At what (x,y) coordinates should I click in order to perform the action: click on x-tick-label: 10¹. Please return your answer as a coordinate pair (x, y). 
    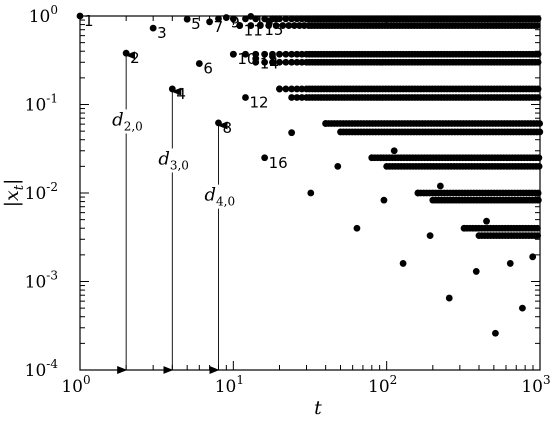
    Looking at the image, I should click on (229, 385).